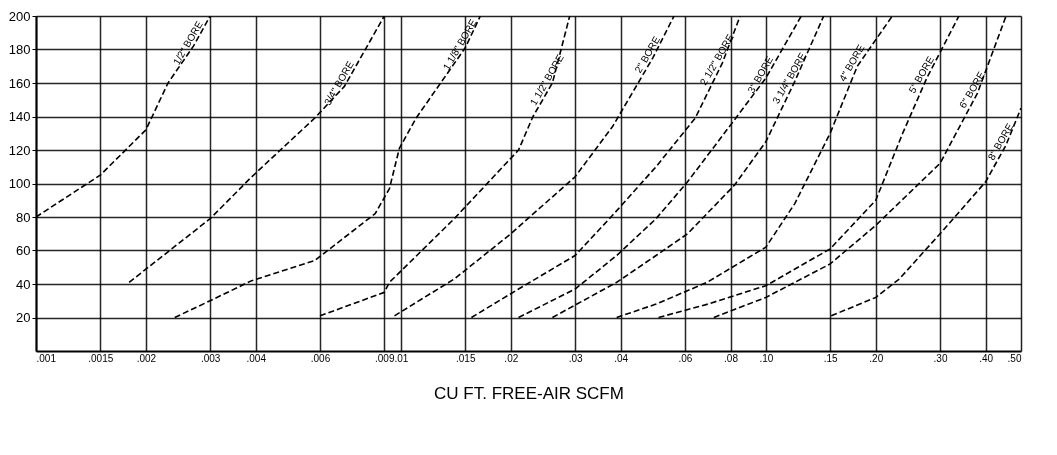 The width and height of the screenshot is (1057, 455). Describe the element at coordinates (19, 116) in the screenshot. I see `y-tick-label: 140` at that location.